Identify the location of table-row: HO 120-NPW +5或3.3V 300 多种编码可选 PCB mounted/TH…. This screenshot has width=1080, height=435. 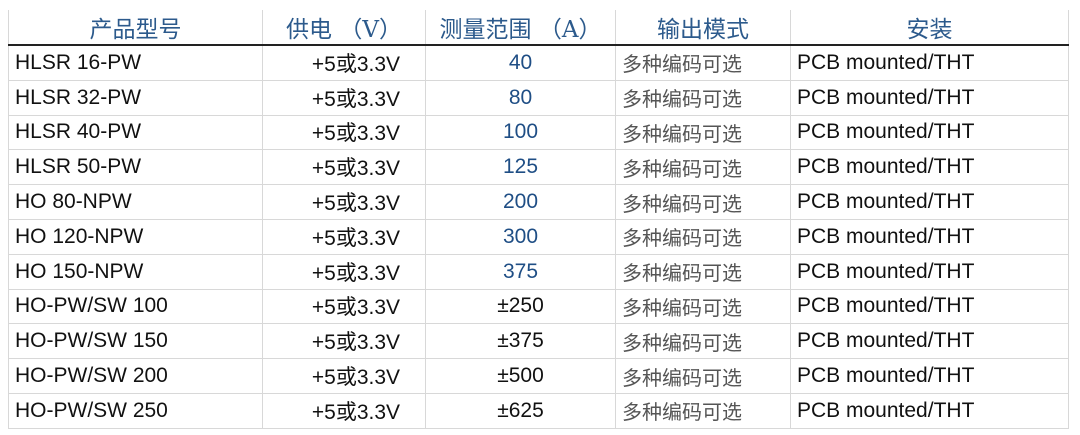
(538, 236).